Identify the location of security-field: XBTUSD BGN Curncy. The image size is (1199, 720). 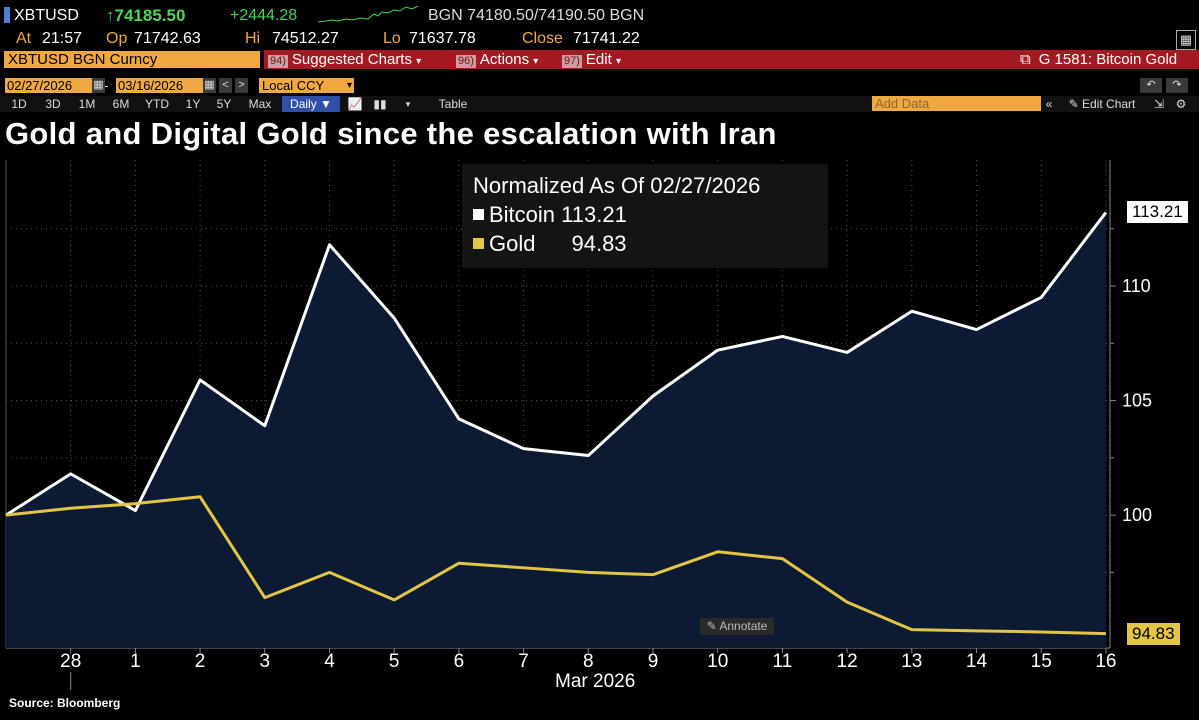
(132, 59).